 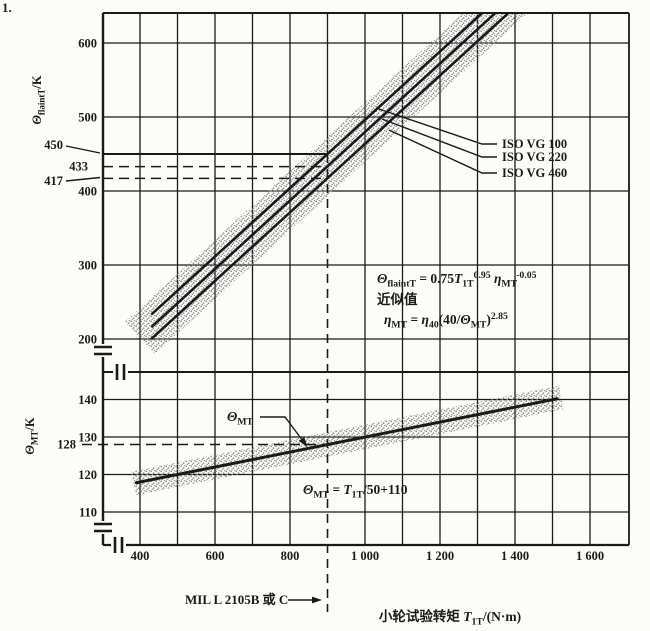 What do you see at coordinates (111, 448) in the screenshot?
I see `axis-break-marks` at bounding box center [111, 448].